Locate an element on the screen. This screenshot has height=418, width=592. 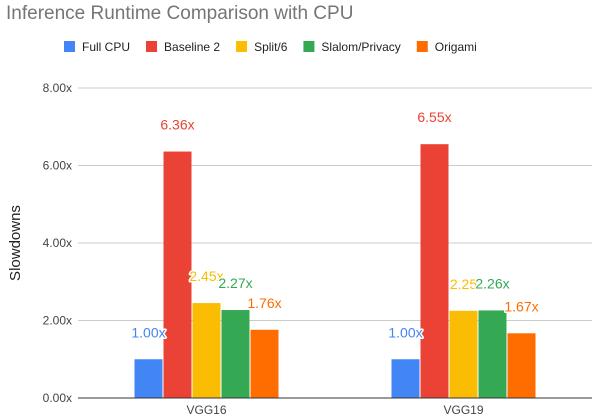
legend-label: Slalom/Privacy is located at coordinates (360, 47).